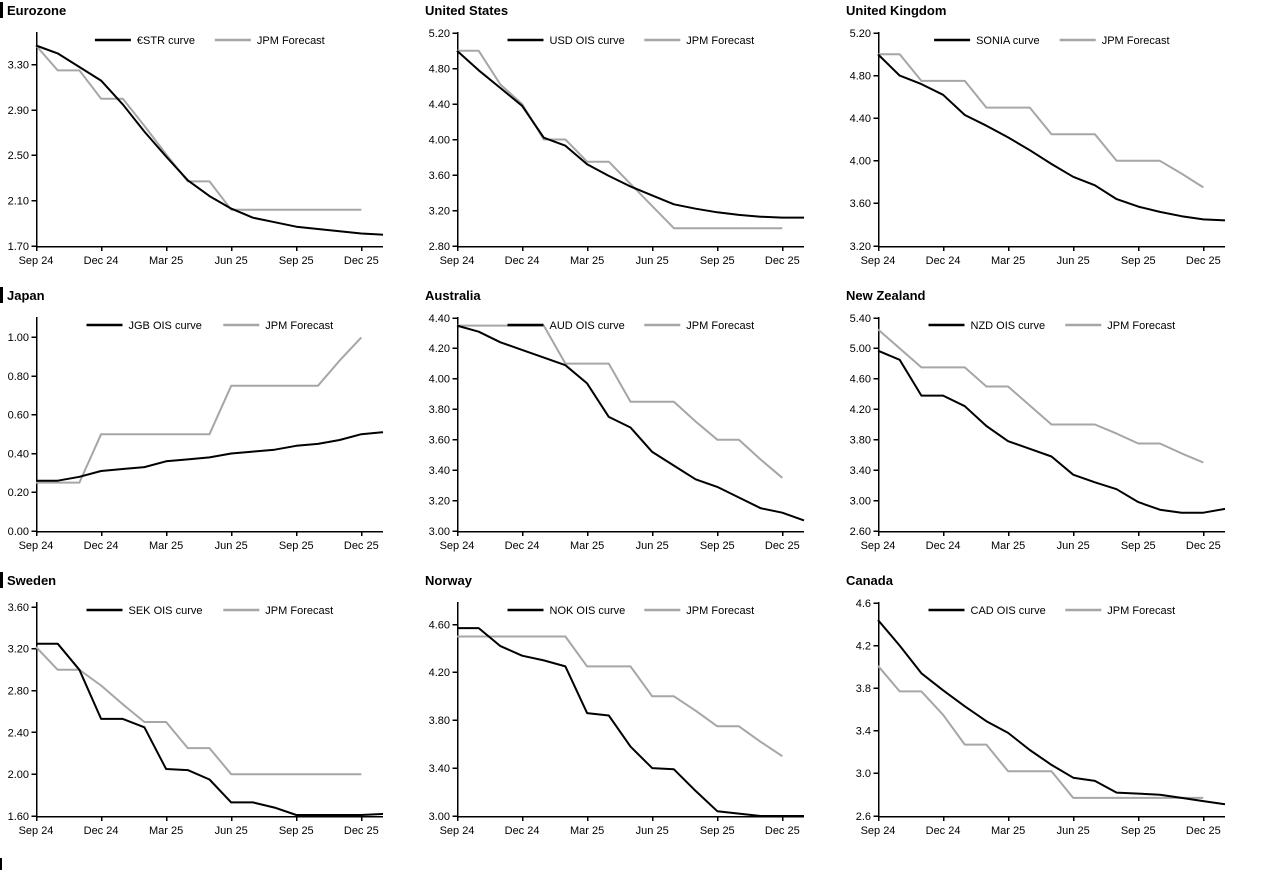 The width and height of the screenshot is (1264, 873). I want to click on y-tick-label: 4.60, so click(439, 625).